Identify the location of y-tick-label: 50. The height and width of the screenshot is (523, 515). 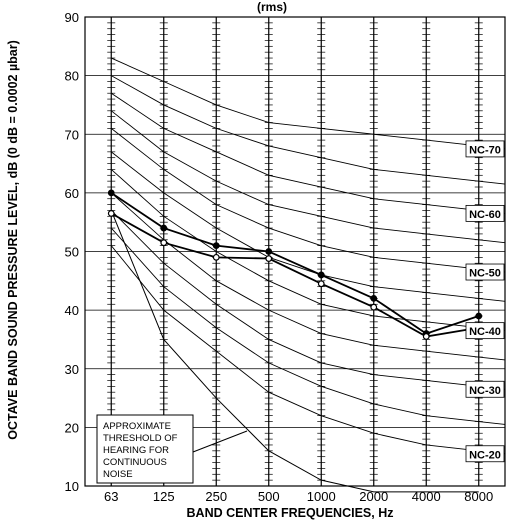
(72, 252).